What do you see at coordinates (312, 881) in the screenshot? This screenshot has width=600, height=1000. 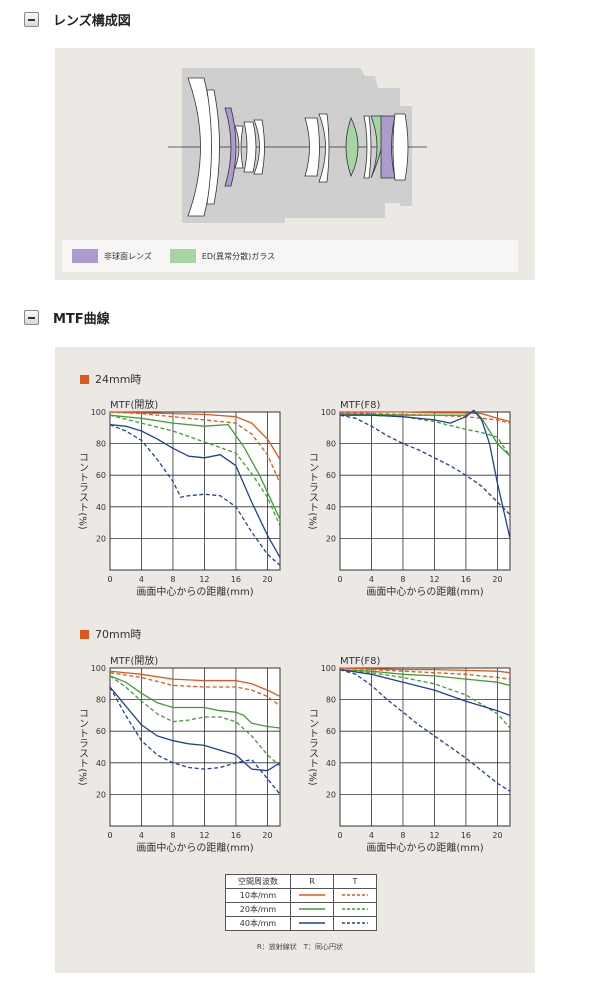 I see `key-header-r: R` at bounding box center [312, 881].